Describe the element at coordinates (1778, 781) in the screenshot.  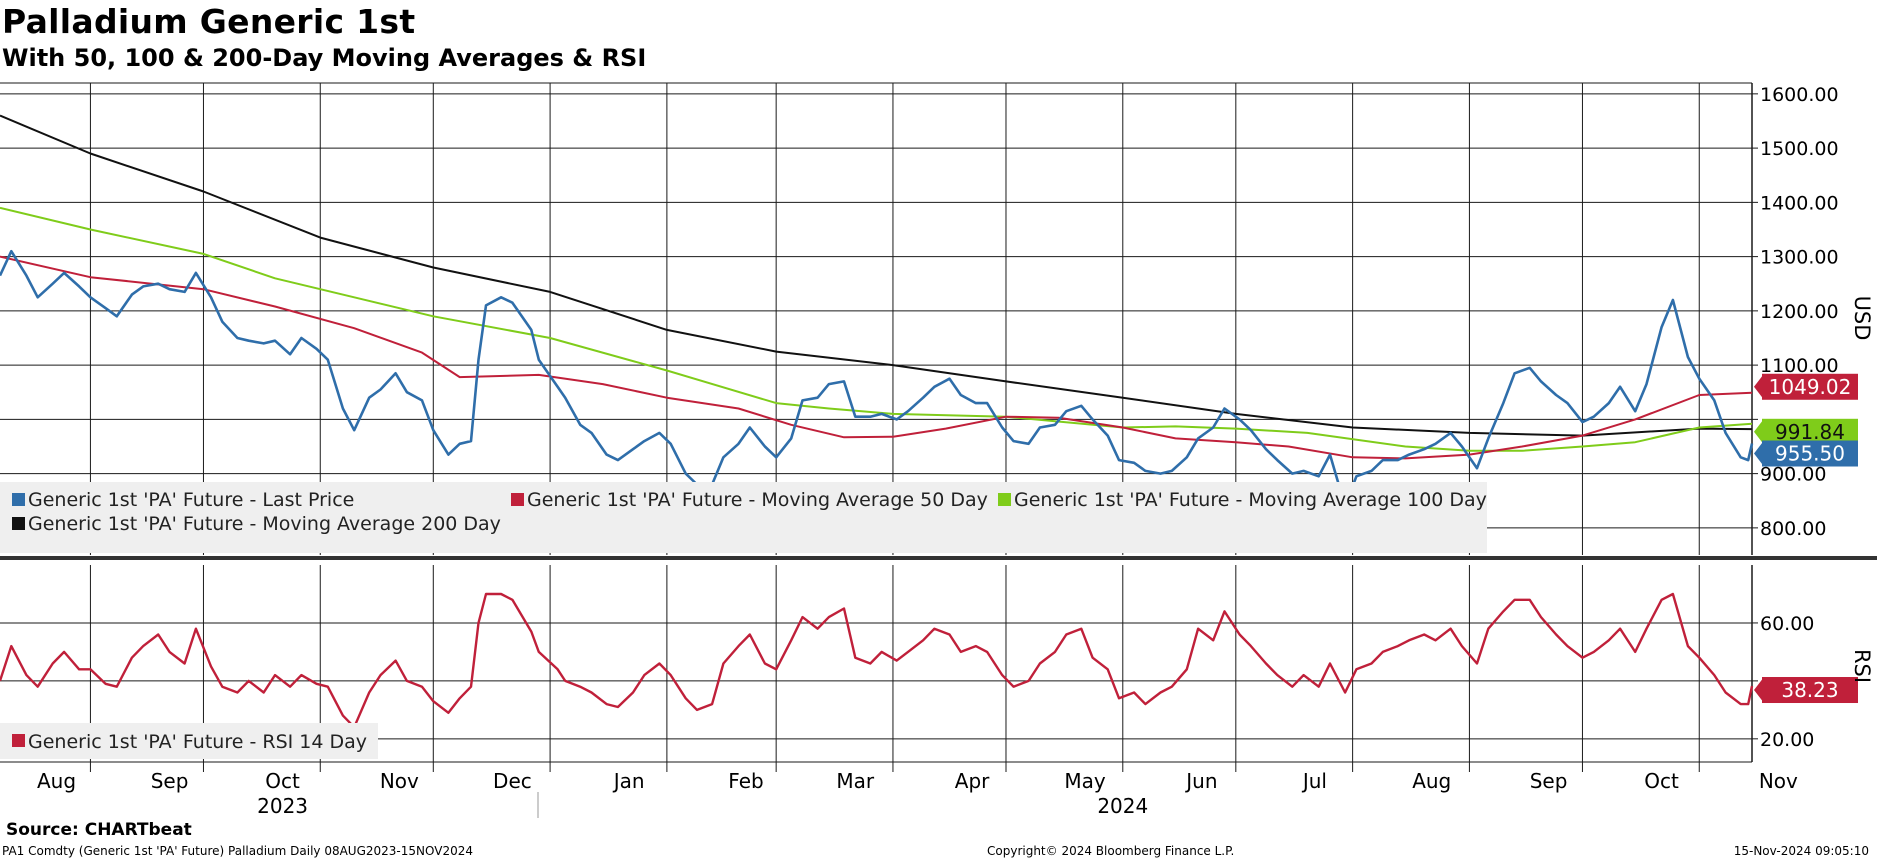
I see `x-month-label-15: Nov` at that location.